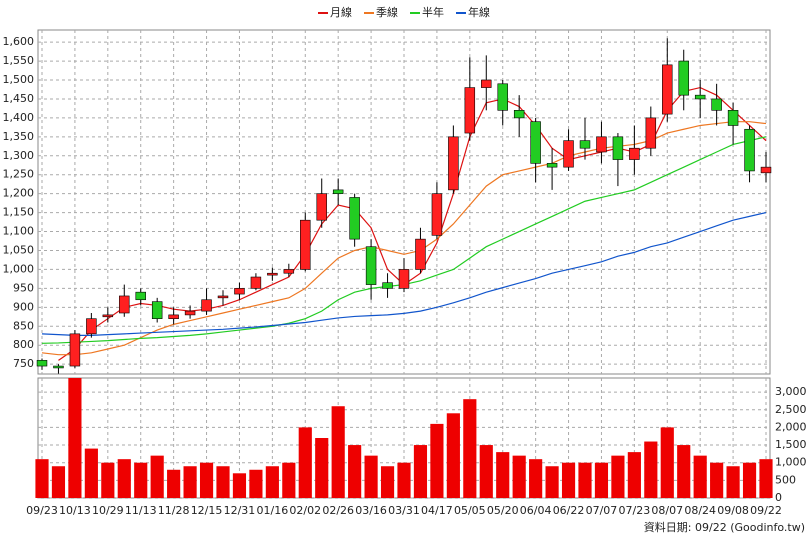  What do you see at coordinates (19, 174) in the screenshot?
I see `y-tick-label: 1,250` at bounding box center [19, 174].